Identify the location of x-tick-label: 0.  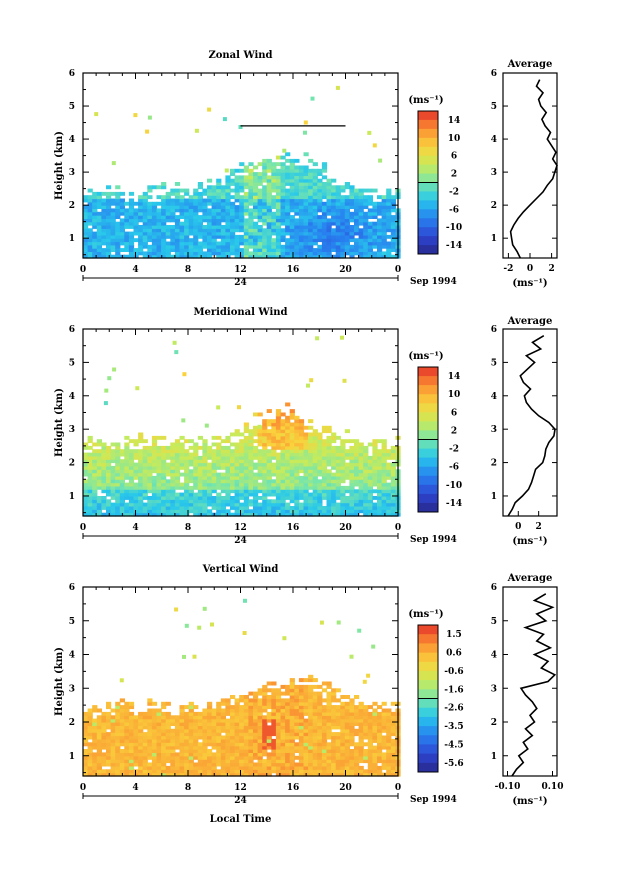
(398, 270).